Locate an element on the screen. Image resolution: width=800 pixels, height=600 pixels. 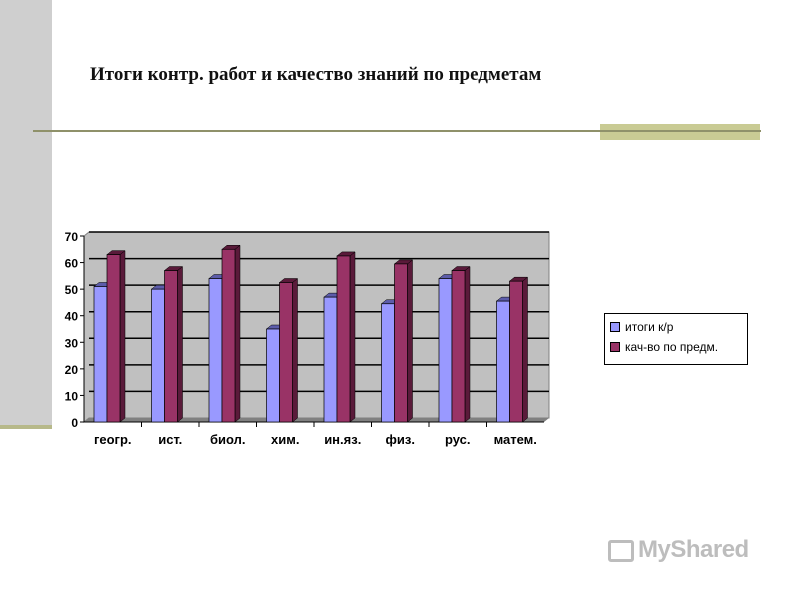
watermark-text: MyShared is located at coordinates (693, 549).